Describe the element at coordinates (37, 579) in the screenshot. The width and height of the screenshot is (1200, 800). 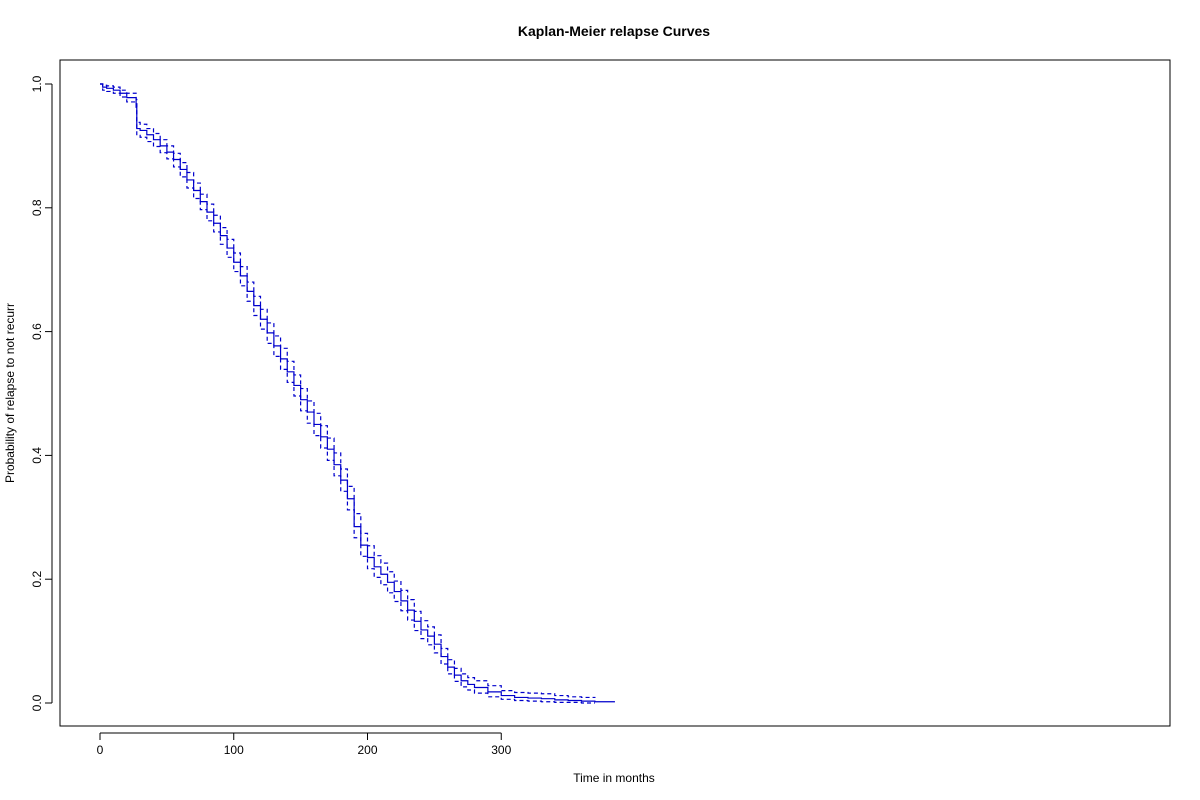
I see `y-tick-label: 0.2` at that location.